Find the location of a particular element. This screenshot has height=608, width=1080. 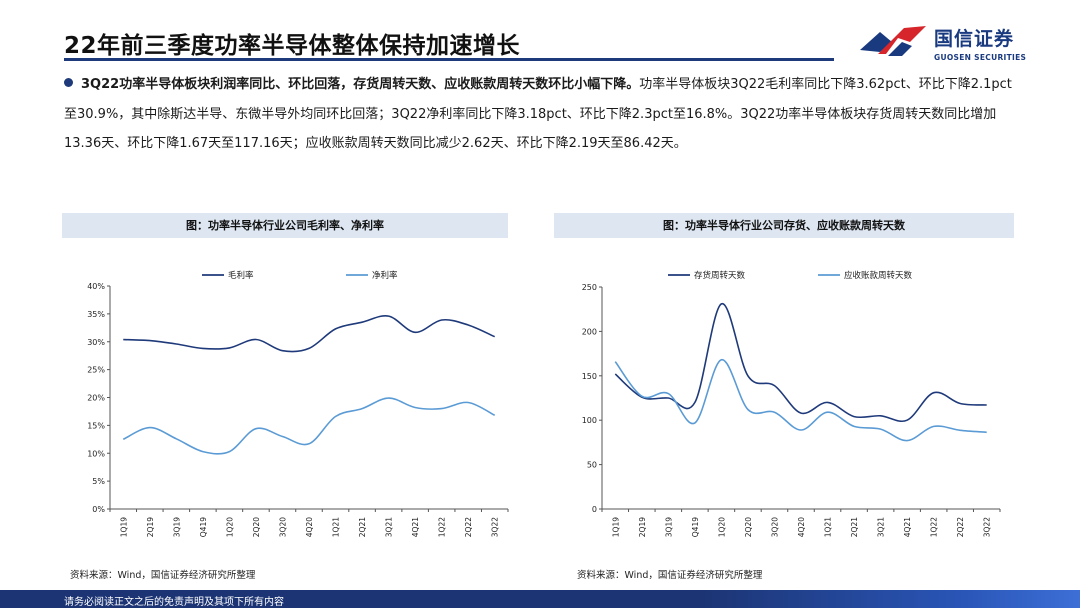

logo: 国信证券 GUOSEN SECURITIES is located at coordinates (948, 42).